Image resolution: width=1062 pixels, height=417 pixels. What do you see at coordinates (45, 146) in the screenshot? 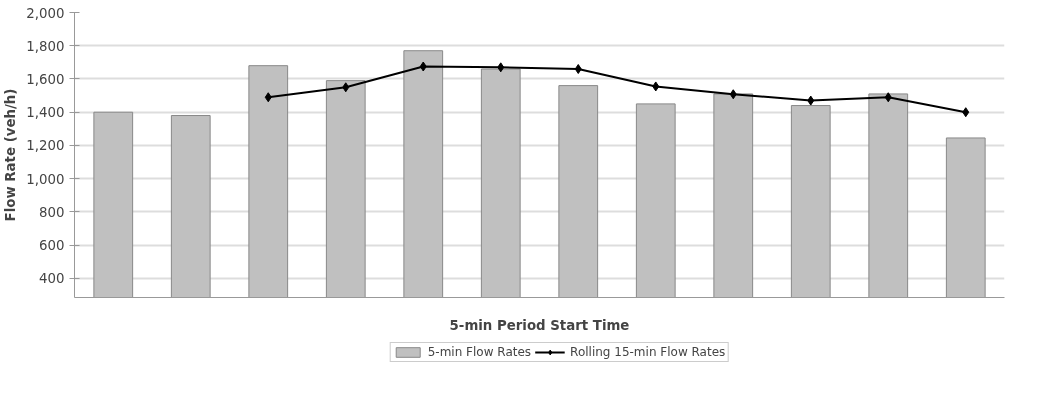
I see `y-tick-label: 1,200` at bounding box center [45, 146].